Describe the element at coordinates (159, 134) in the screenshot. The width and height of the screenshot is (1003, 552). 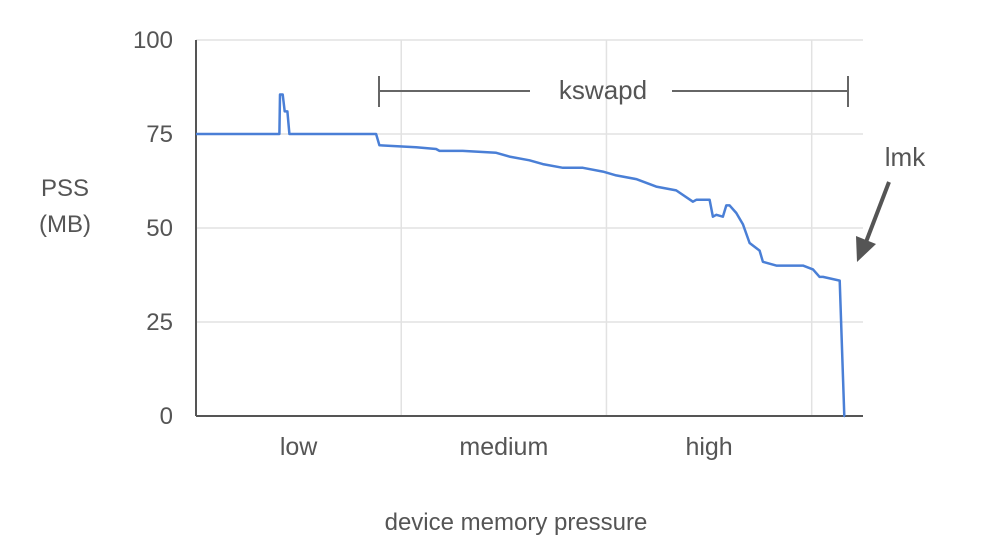
I see `y-tick-label: 75` at that location.